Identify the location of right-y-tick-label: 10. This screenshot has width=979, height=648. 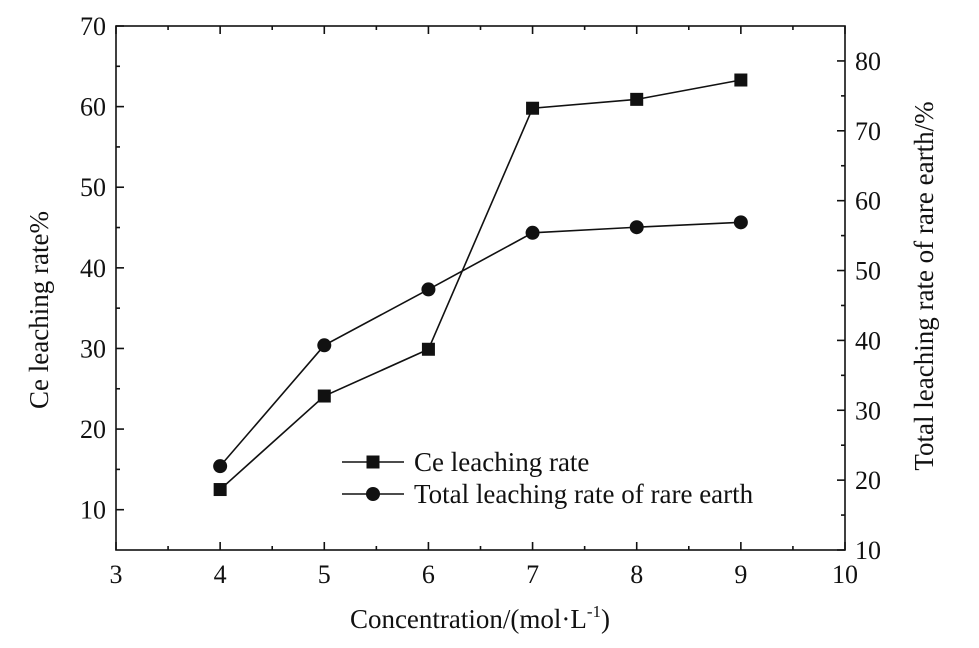
(868, 550).